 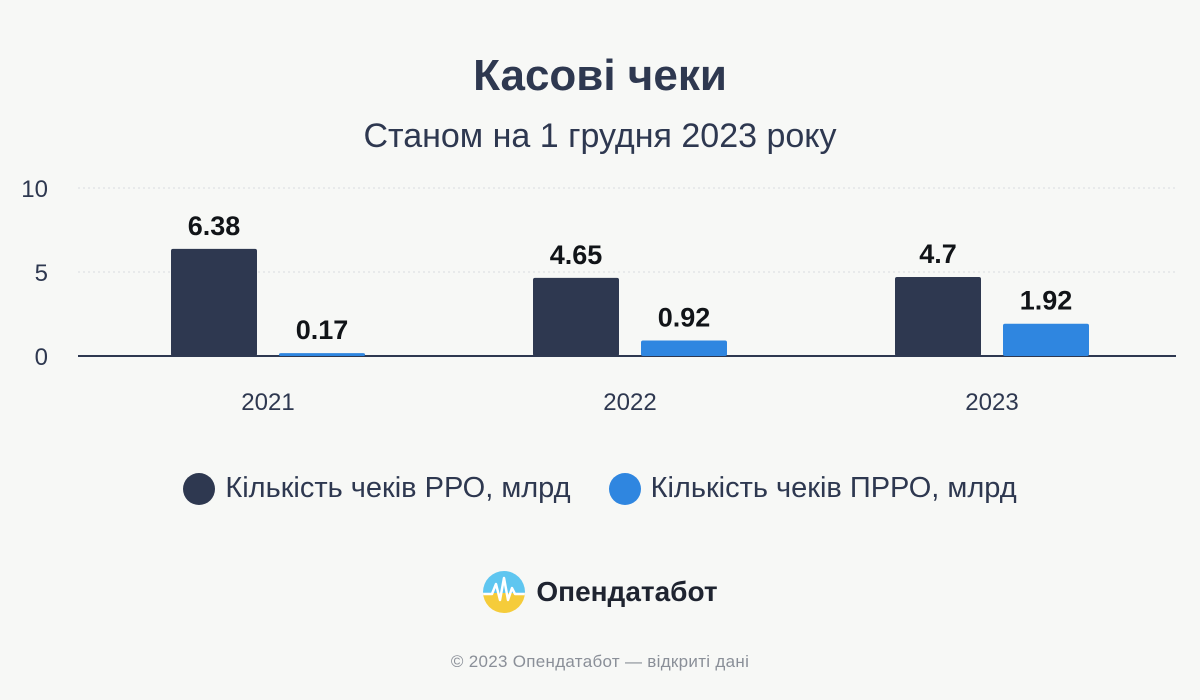 What do you see at coordinates (684, 318) in the screenshot?
I see `data-label: 0.92` at bounding box center [684, 318].